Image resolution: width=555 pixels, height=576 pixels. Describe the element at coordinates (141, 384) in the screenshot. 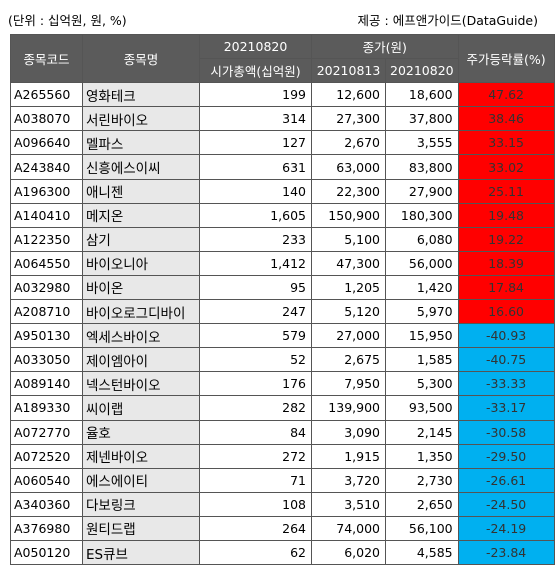

I see `stock-name: 넥스턴바이오` at that location.